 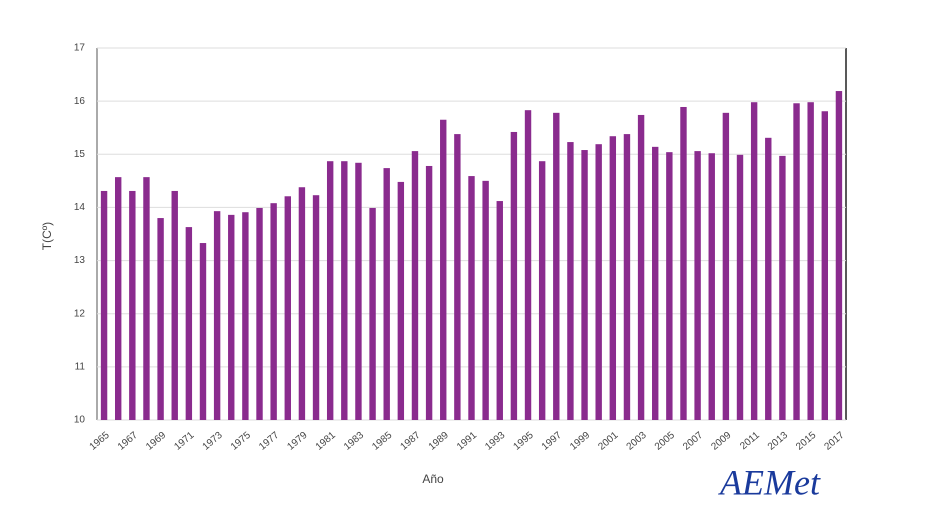 What do you see at coordinates (608, 441) in the screenshot?
I see `x-tick-label: 2001` at bounding box center [608, 441].